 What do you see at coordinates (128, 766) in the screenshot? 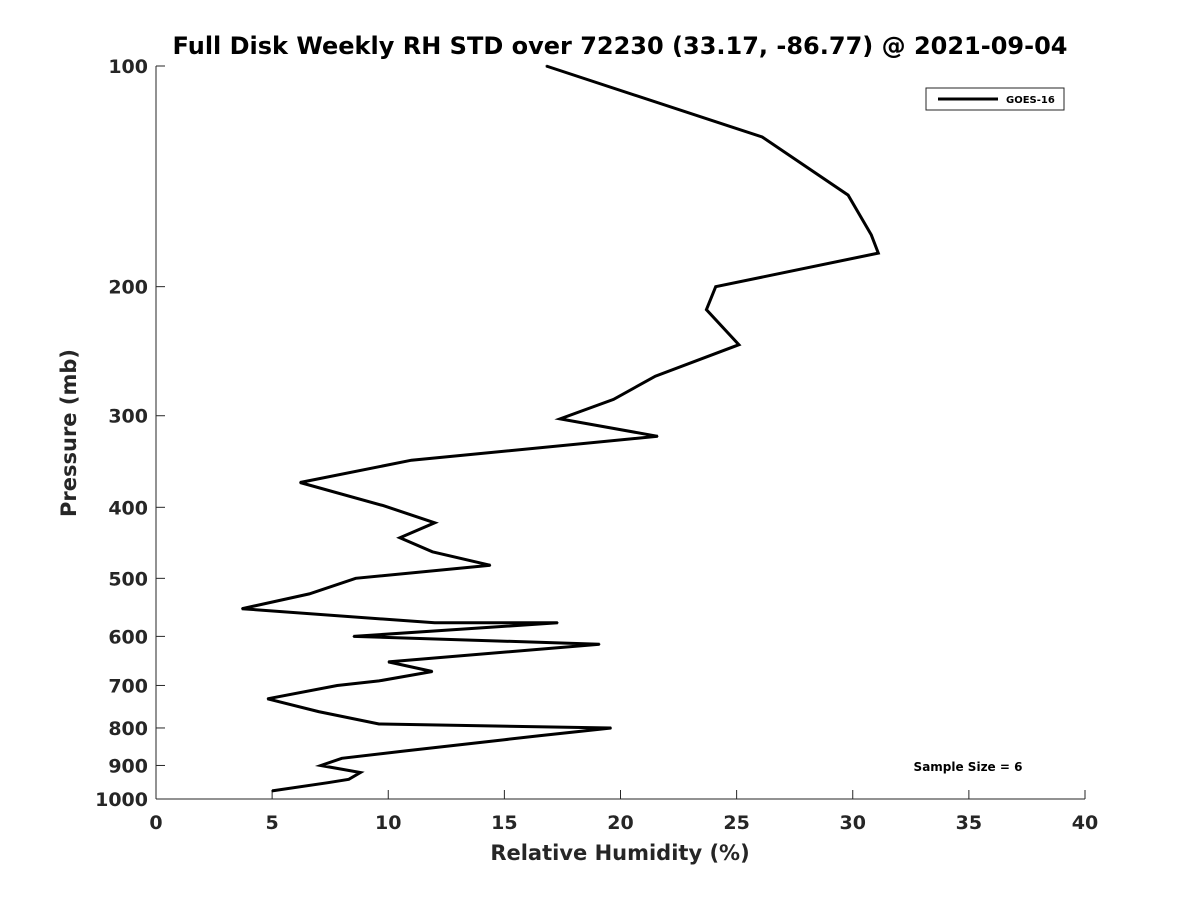
I see `y-tick-label-900: 900` at bounding box center [128, 766].